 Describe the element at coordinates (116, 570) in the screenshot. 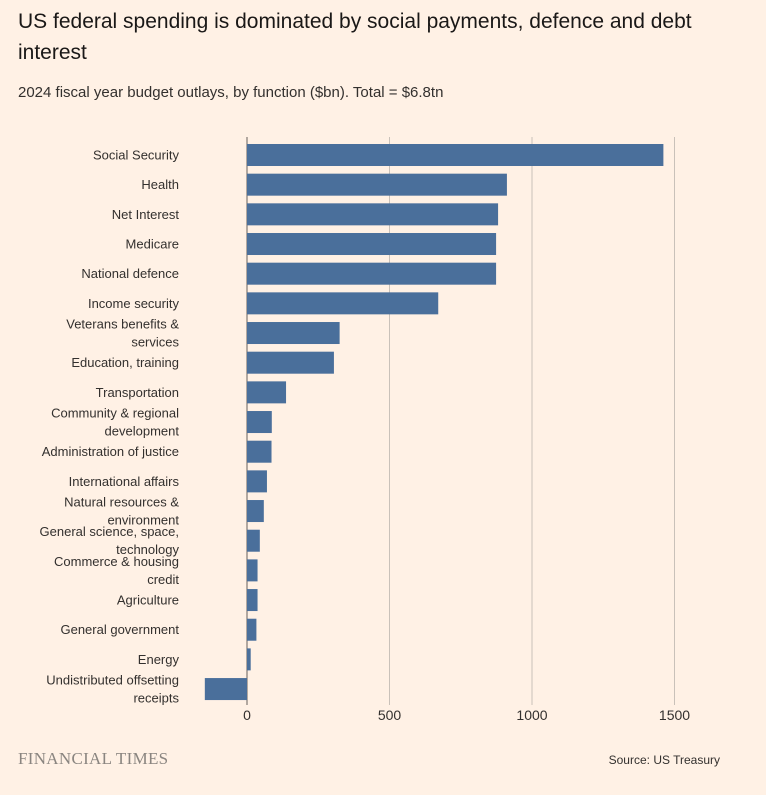

I see `category-label: Commerce & housing credit` at that location.